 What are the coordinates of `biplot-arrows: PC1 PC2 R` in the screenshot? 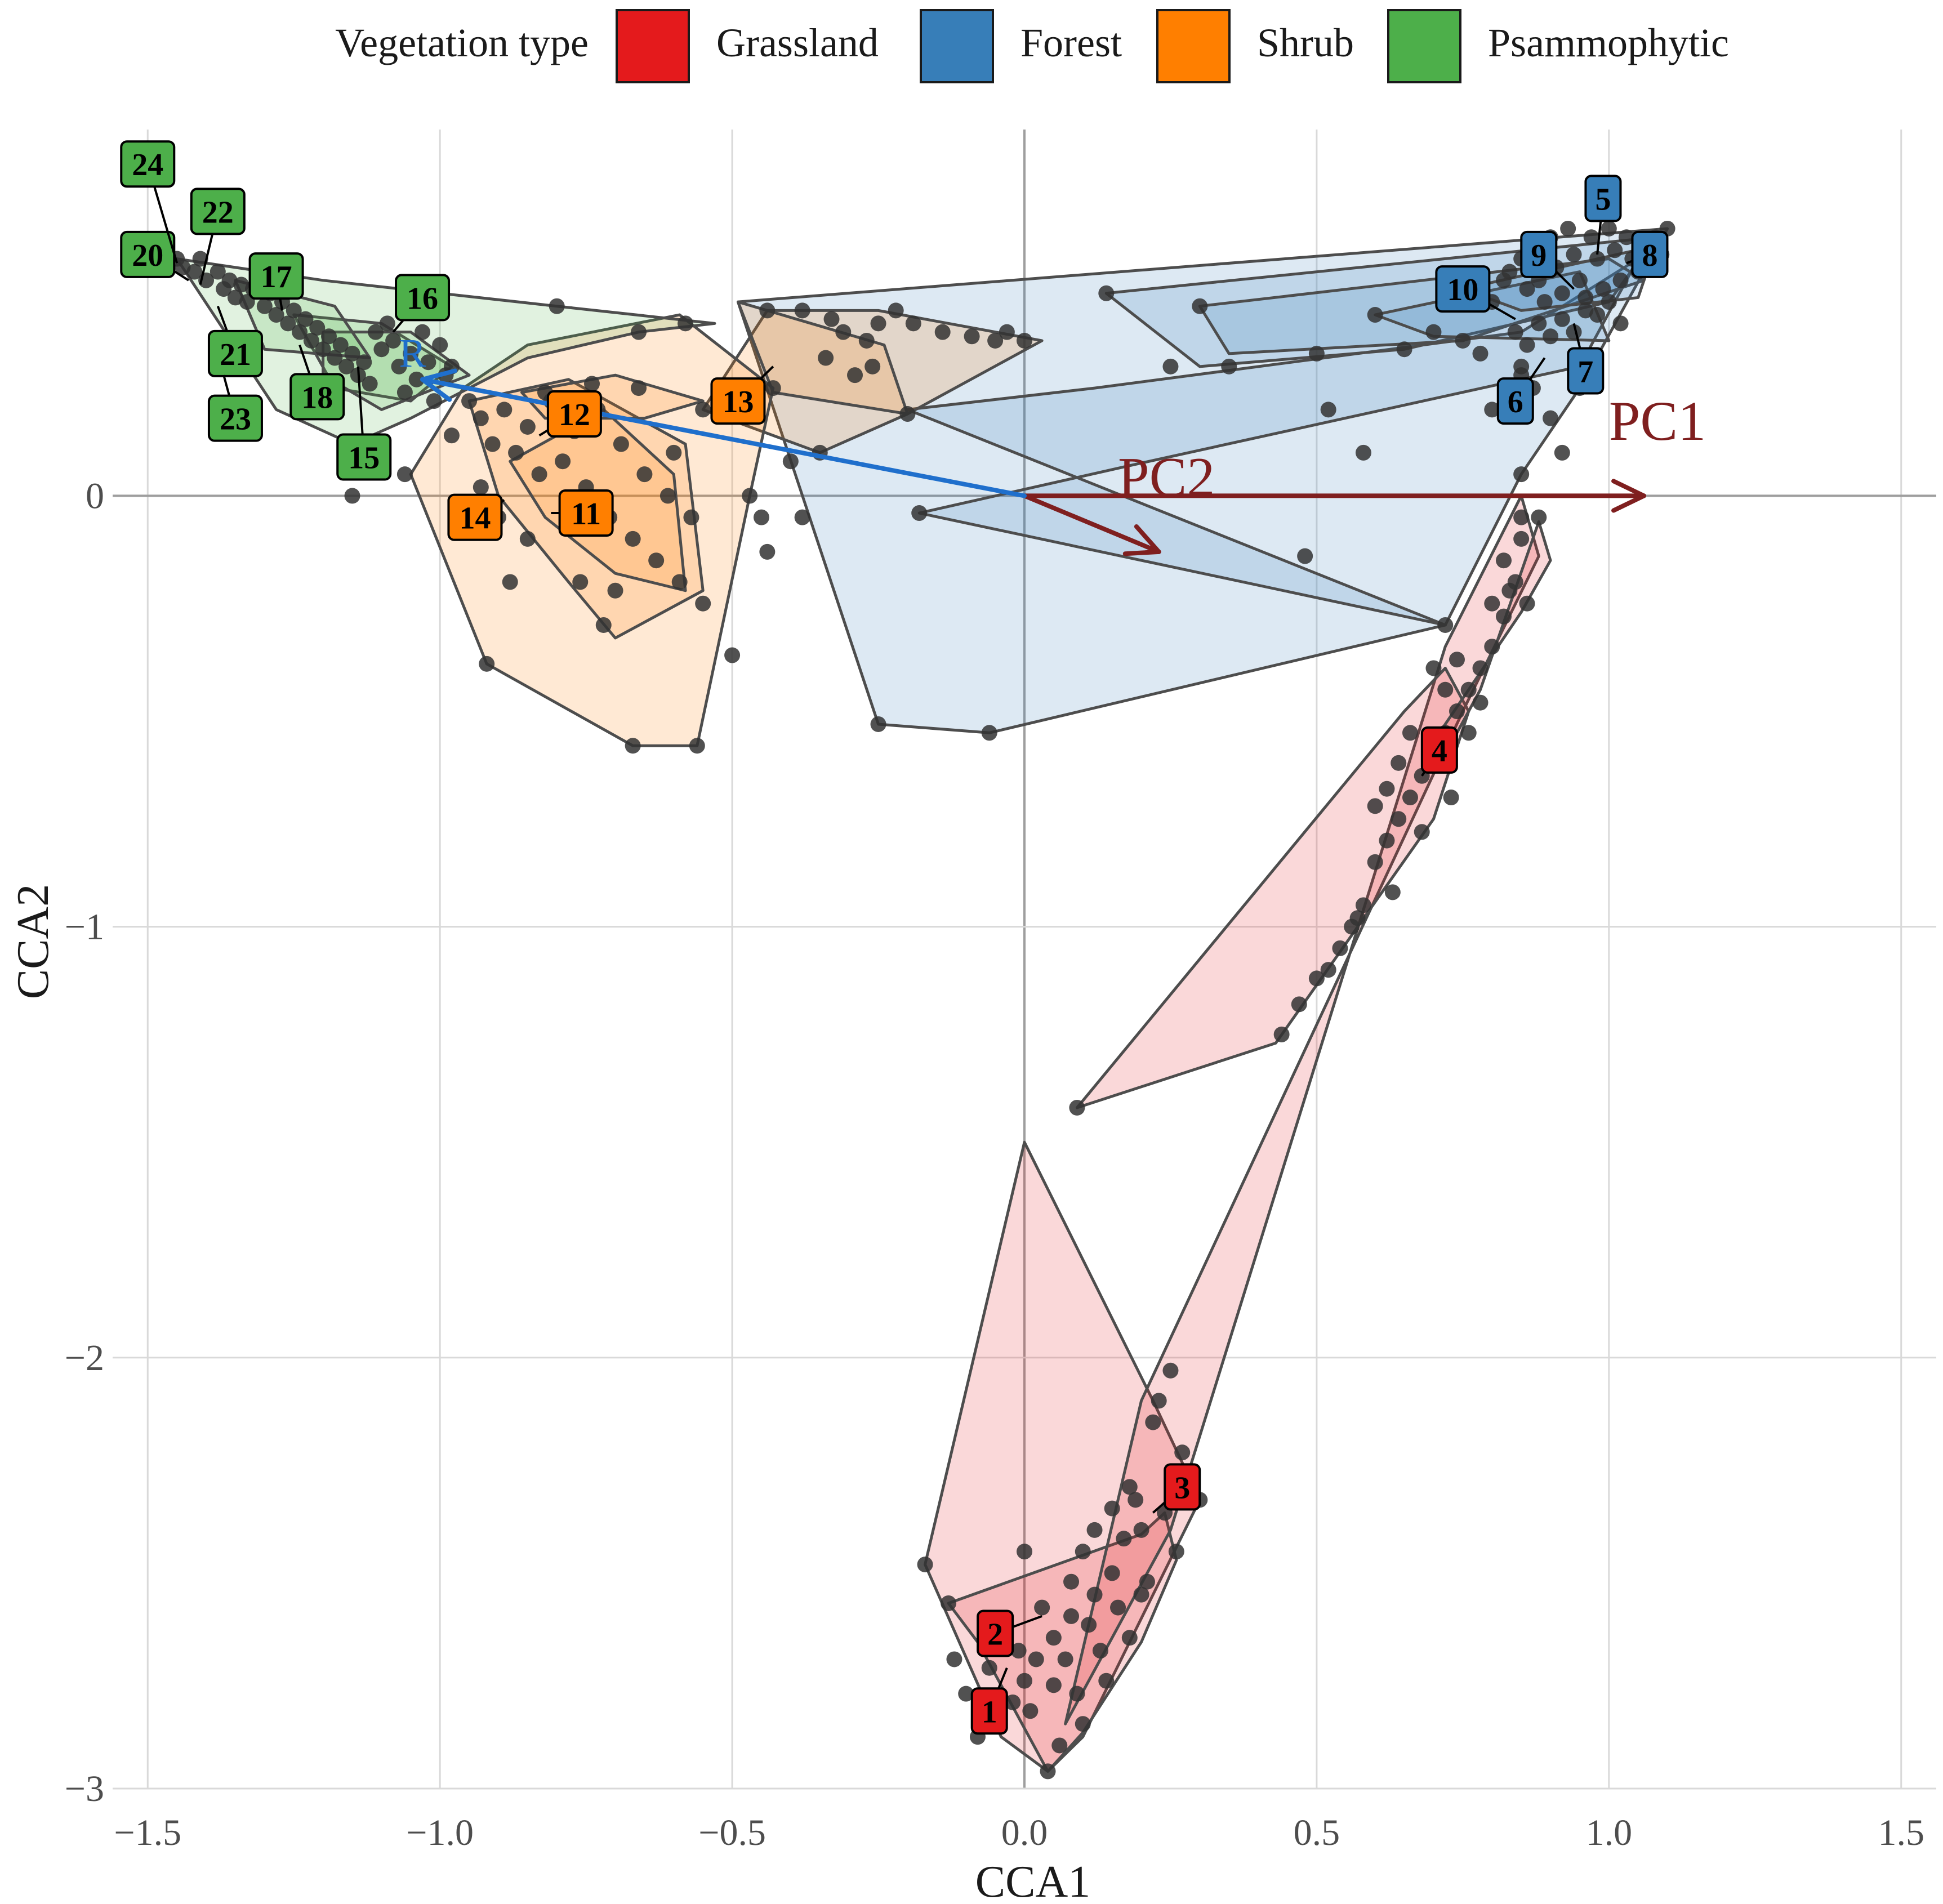 It's located at (1052, 443).